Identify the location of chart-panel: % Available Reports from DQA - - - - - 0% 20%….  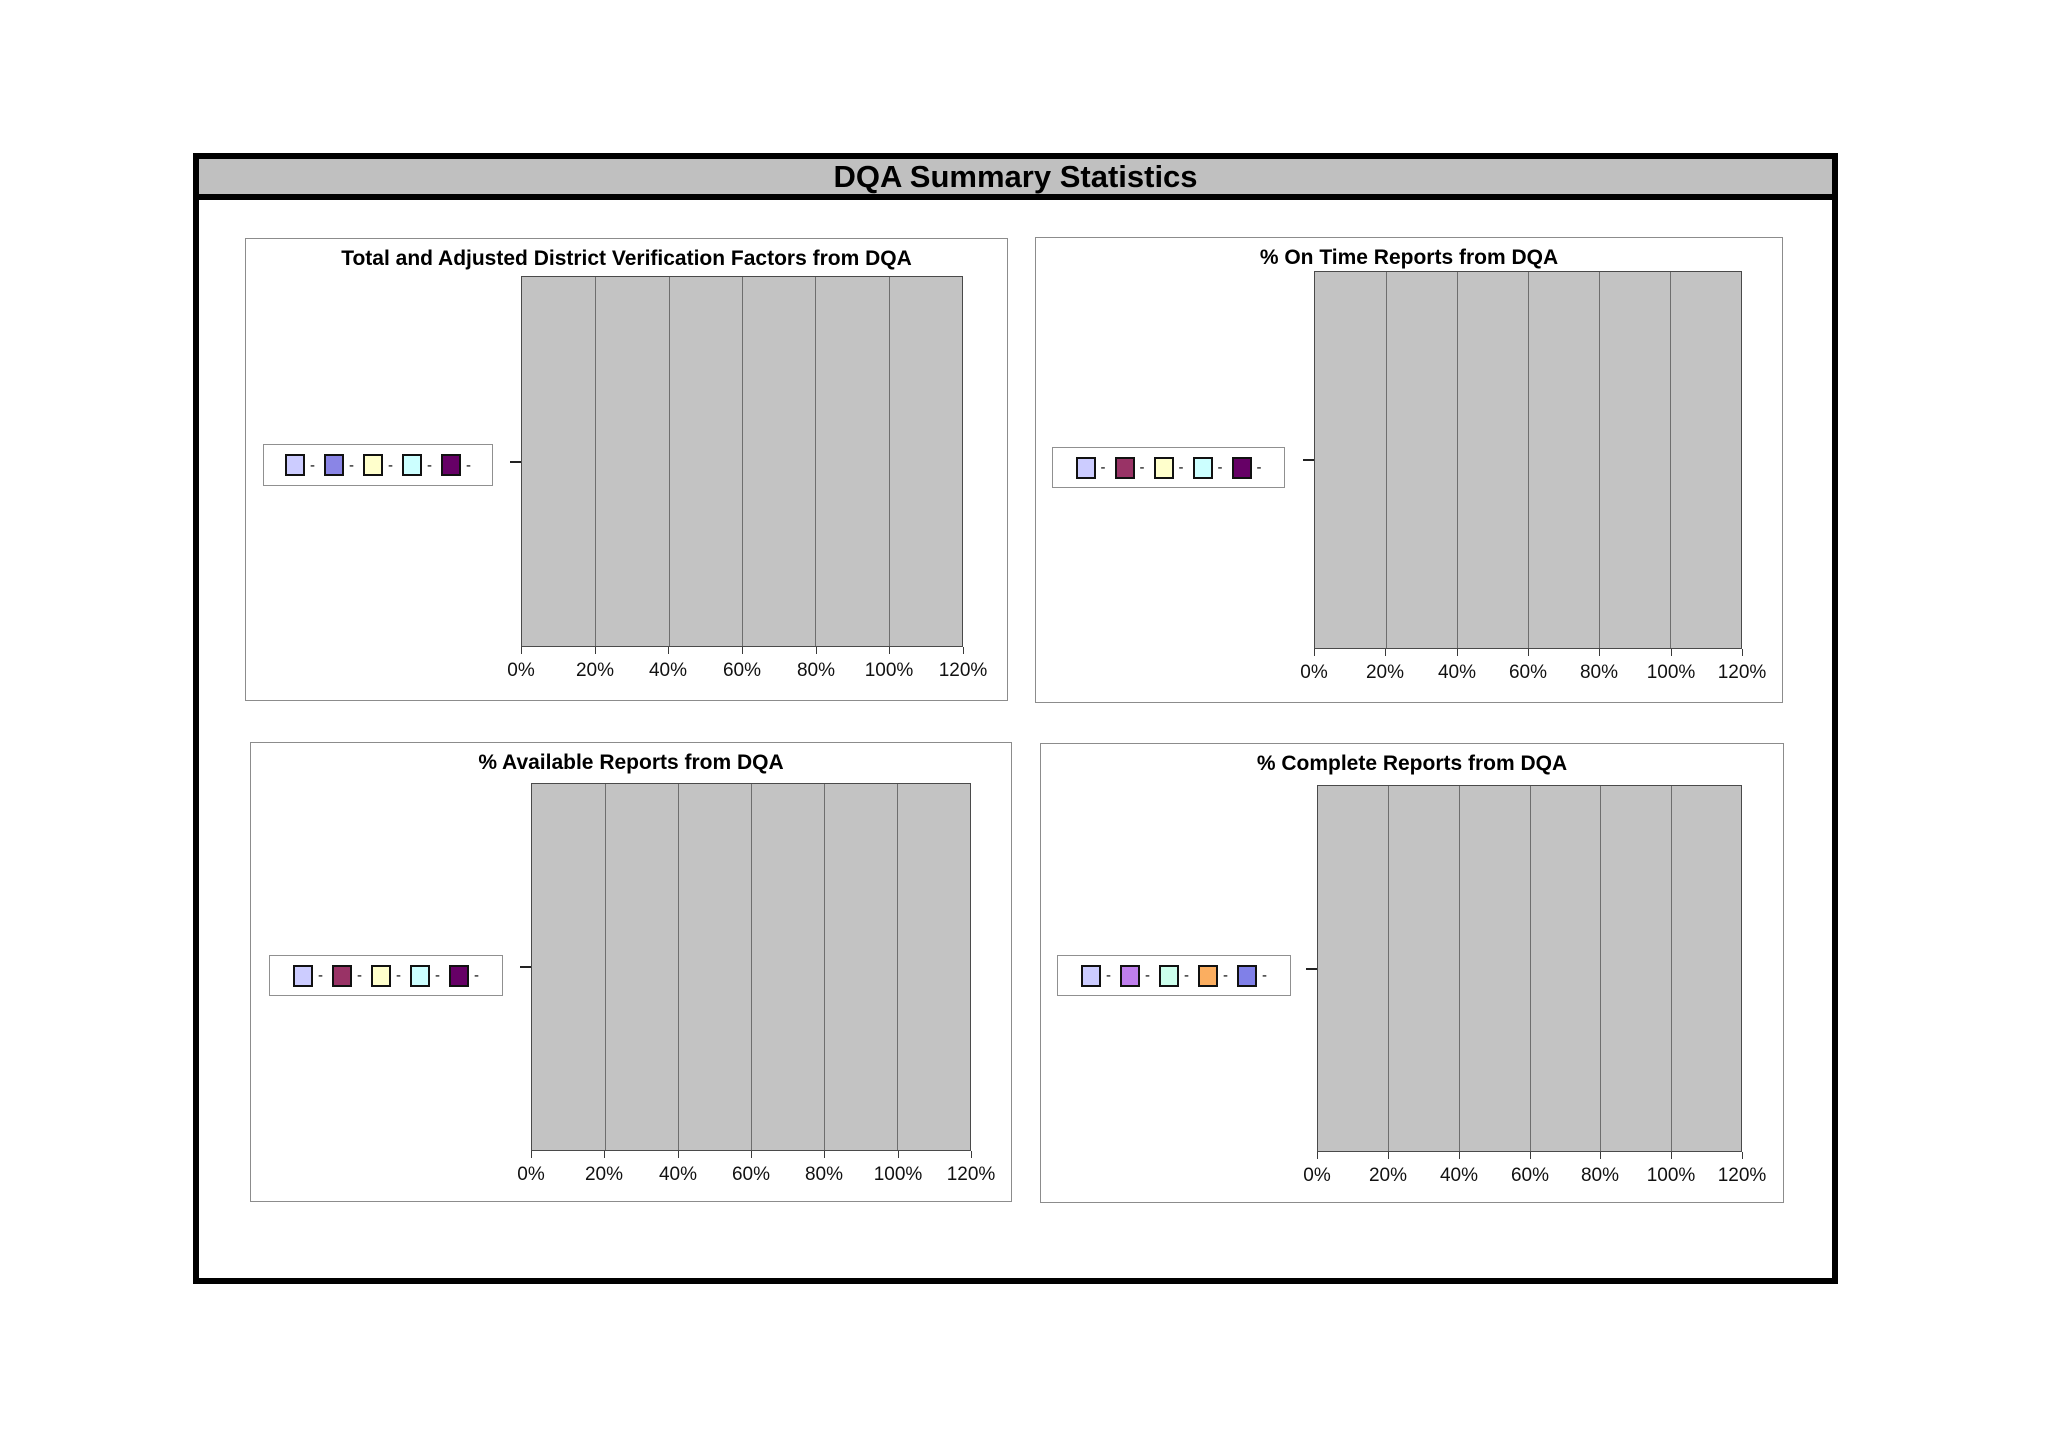
(631, 972).